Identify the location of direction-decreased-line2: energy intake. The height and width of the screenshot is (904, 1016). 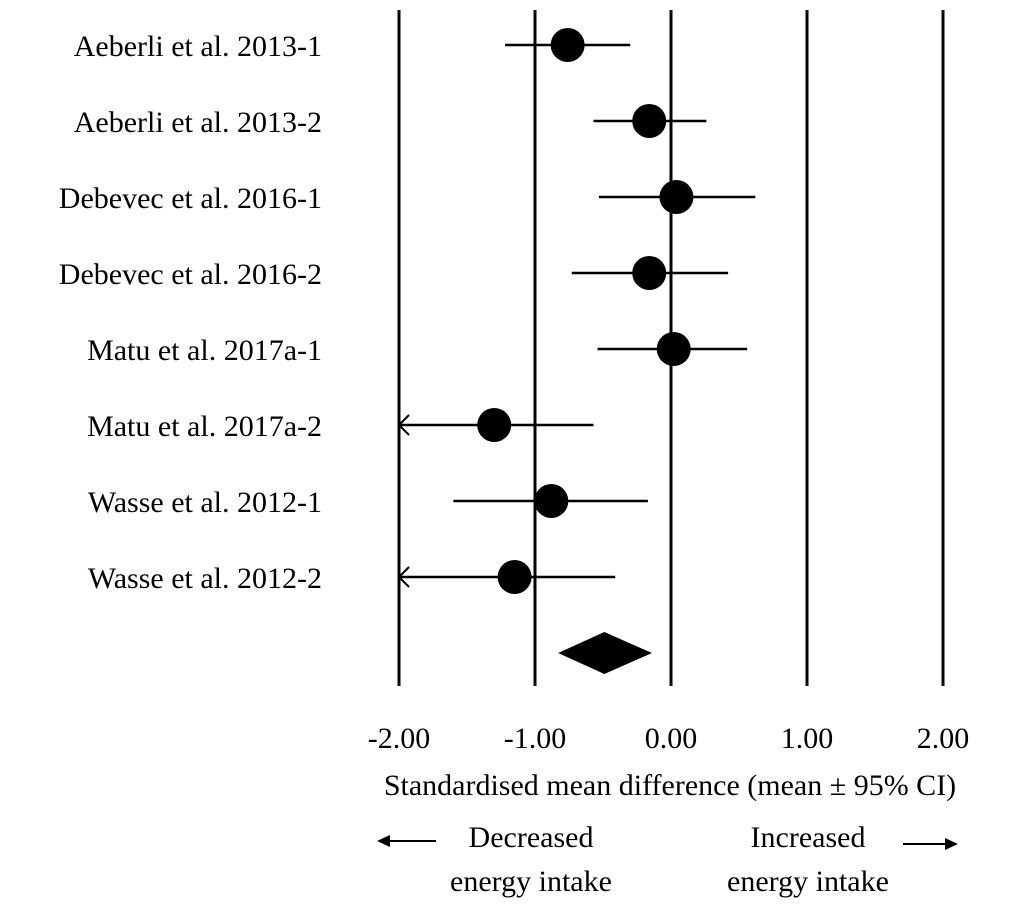
(531, 881).